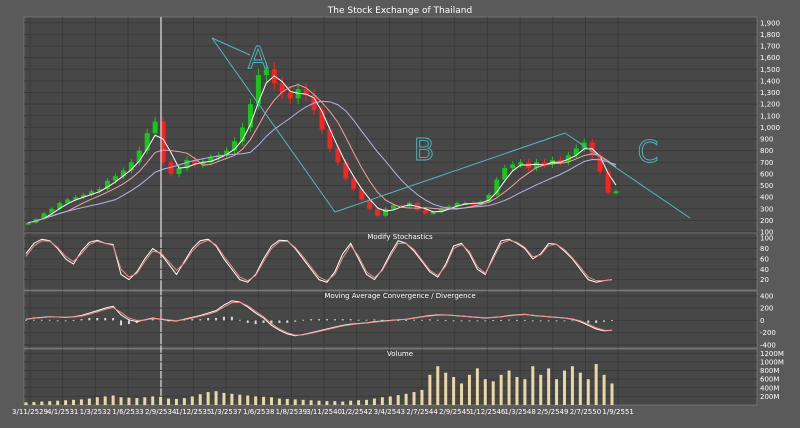 The width and height of the screenshot is (800, 428). Describe the element at coordinates (389, 412) in the screenshot. I see `x-tick-label: 3/4/2543` at that location.